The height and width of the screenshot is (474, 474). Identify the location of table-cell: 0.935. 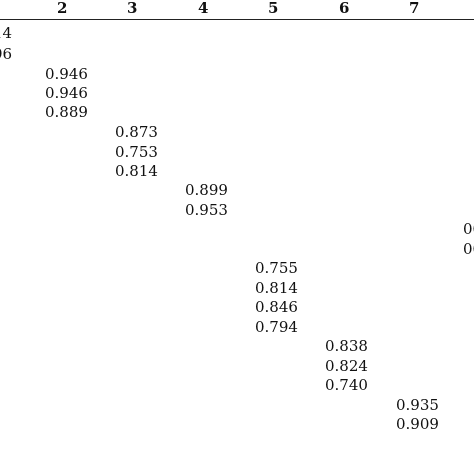
(417, 405).